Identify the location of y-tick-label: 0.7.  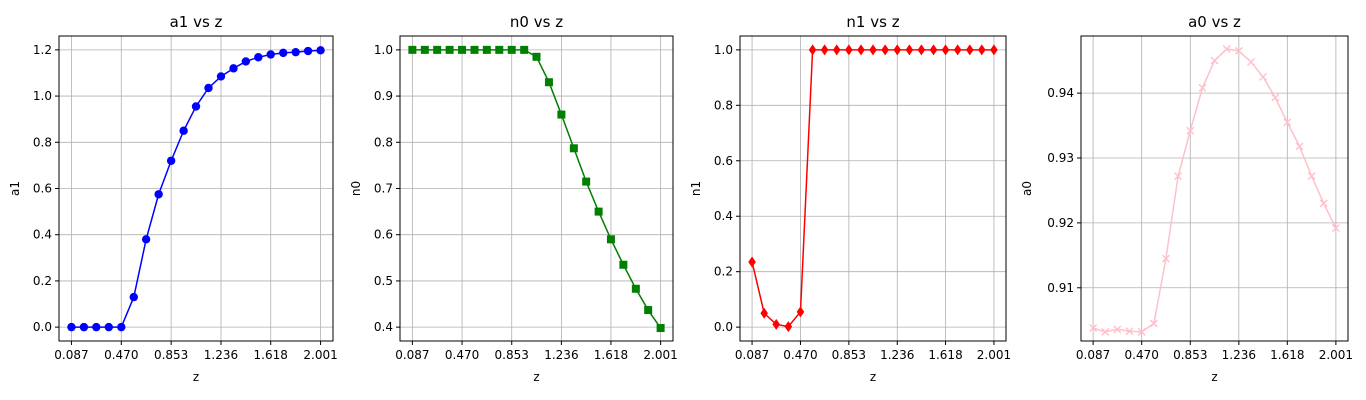
(383, 189).